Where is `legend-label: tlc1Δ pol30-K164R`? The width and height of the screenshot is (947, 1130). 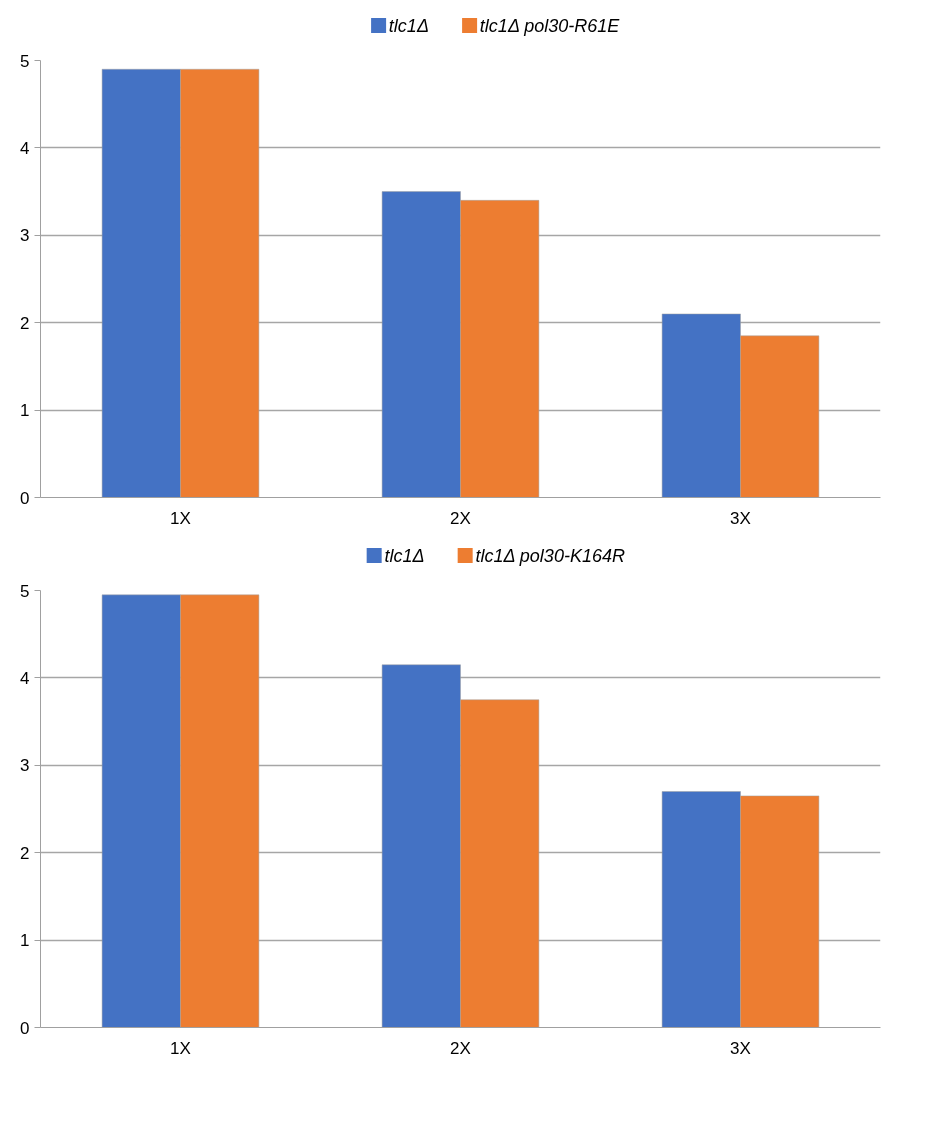 legend-label: tlc1Δ pol30-K164R is located at coordinates (550, 555).